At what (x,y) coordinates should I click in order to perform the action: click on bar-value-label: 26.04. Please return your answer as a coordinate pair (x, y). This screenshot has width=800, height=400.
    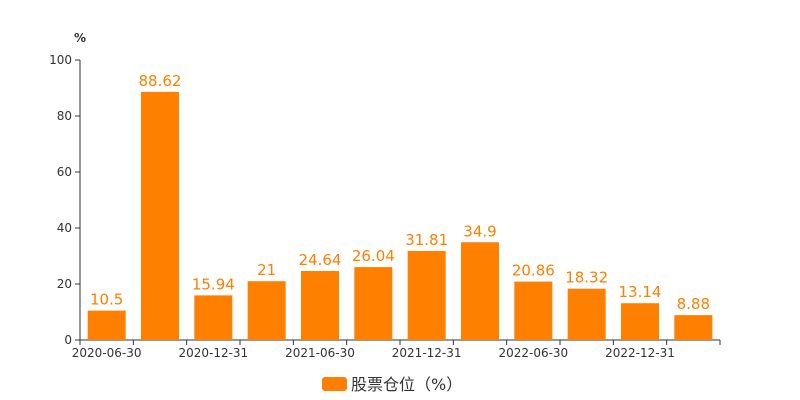
    Looking at the image, I should click on (373, 256).